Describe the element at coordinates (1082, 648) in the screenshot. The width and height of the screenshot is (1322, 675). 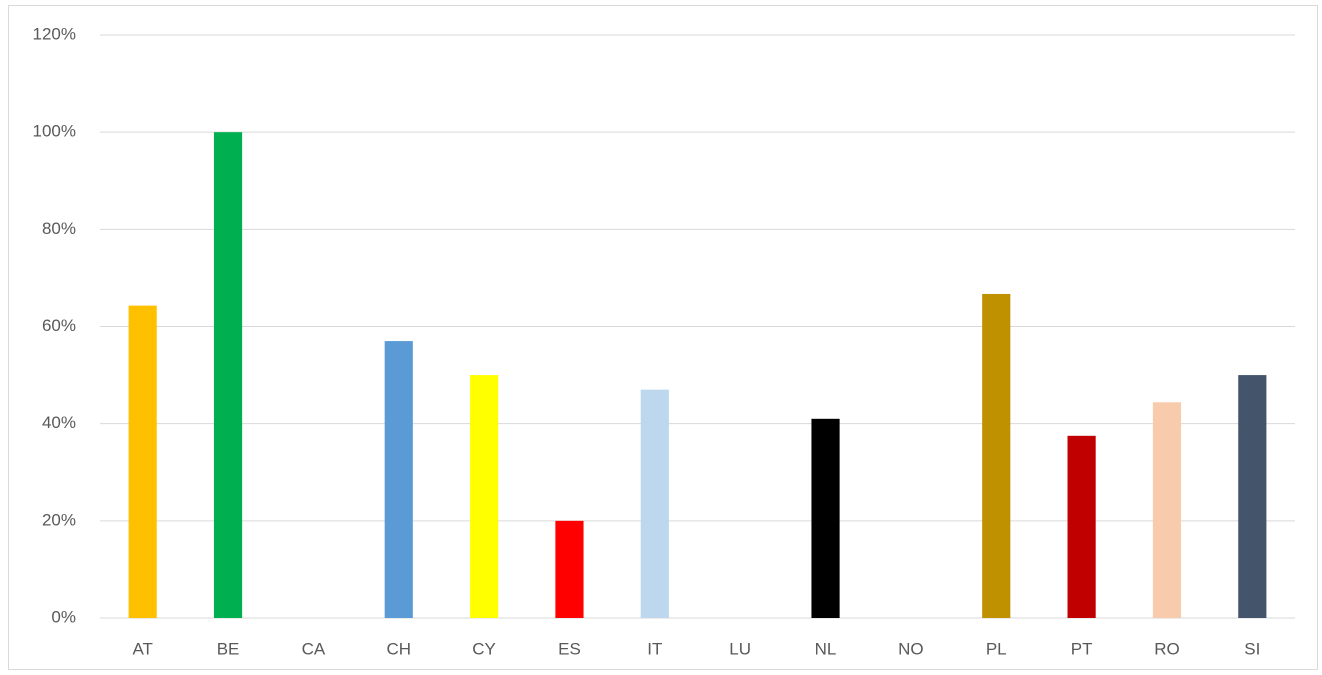
I see `x-tick-label: PT` at that location.